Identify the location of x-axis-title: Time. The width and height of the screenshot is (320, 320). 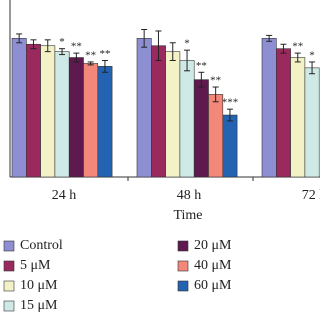
(187, 215).